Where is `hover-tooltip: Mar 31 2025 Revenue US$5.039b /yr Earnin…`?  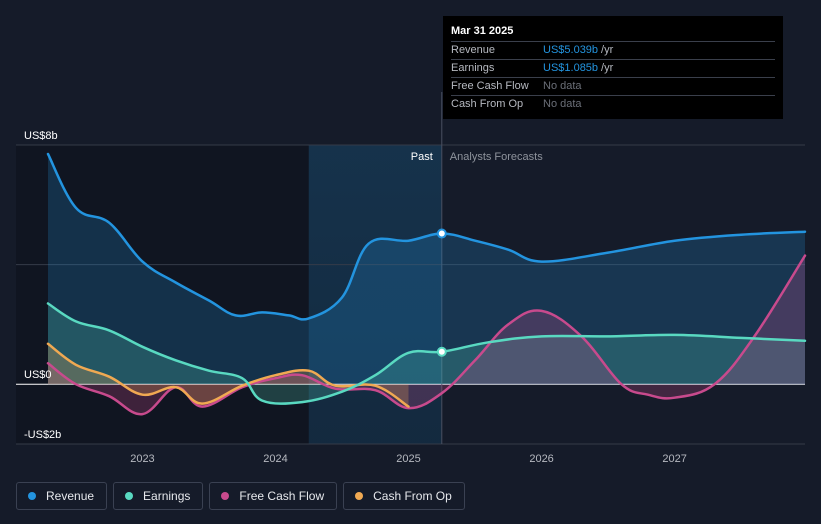 hover-tooltip: Mar 31 2025 Revenue US$5.039b /yr Earnin… is located at coordinates (613, 67).